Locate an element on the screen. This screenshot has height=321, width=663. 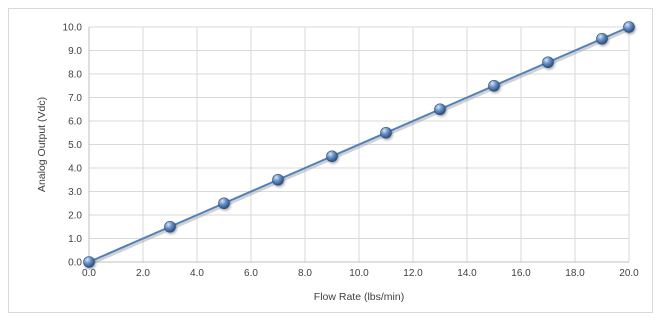
y-tick-label: 1.0 is located at coordinates (75, 239).